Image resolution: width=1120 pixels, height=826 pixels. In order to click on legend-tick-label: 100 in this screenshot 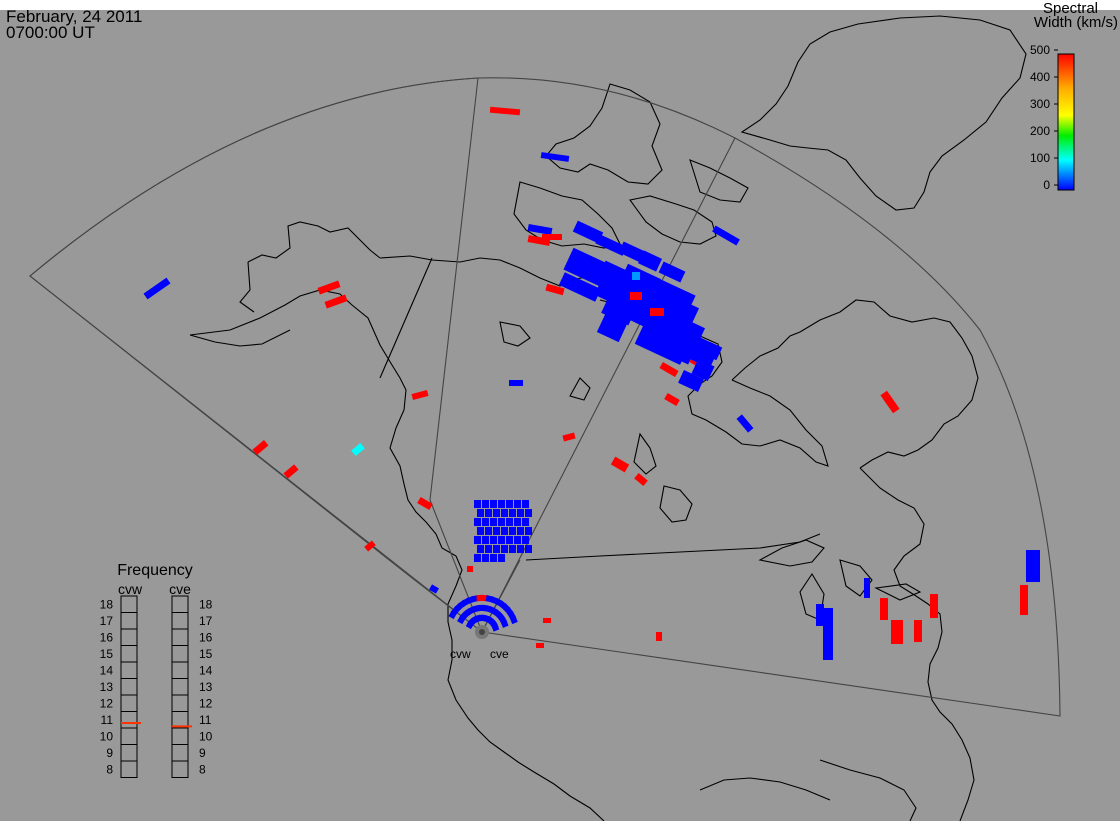, I will do `click(1040, 158)`.